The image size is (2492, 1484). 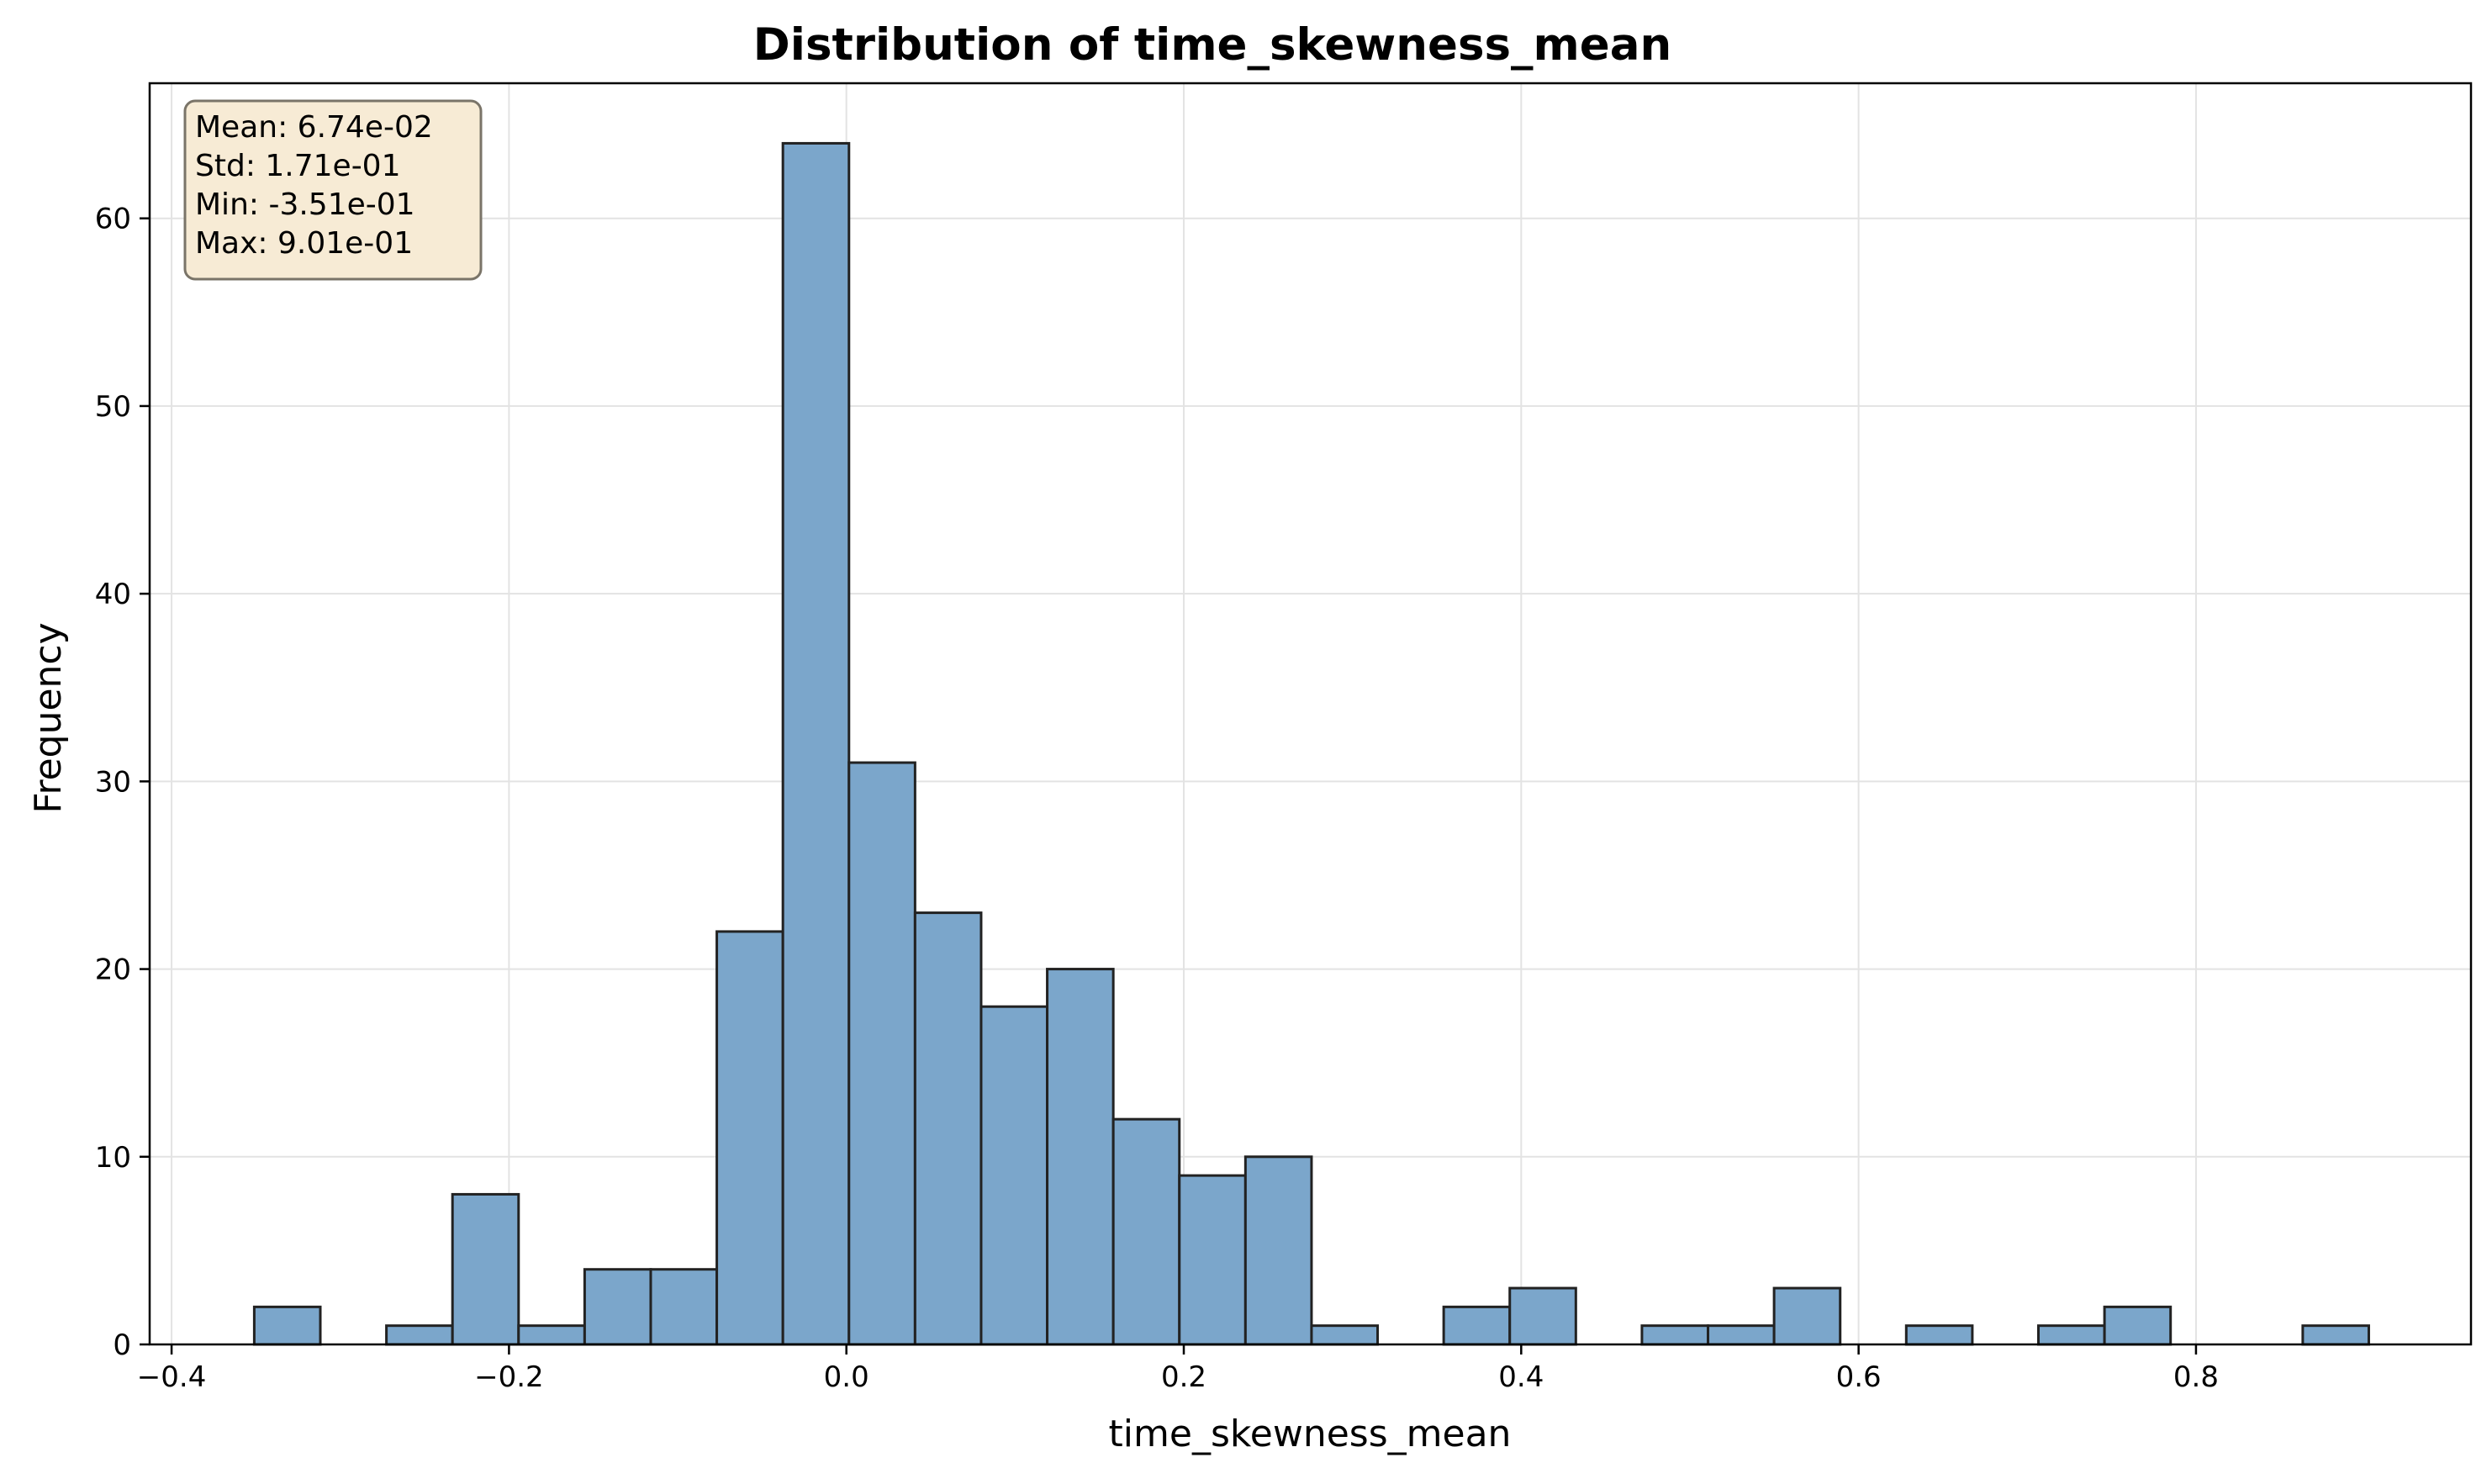 What do you see at coordinates (314, 127) in the screenshot?
I see `stats-mean: Mean: 6.74e-02` at bounding box center [314, 127].